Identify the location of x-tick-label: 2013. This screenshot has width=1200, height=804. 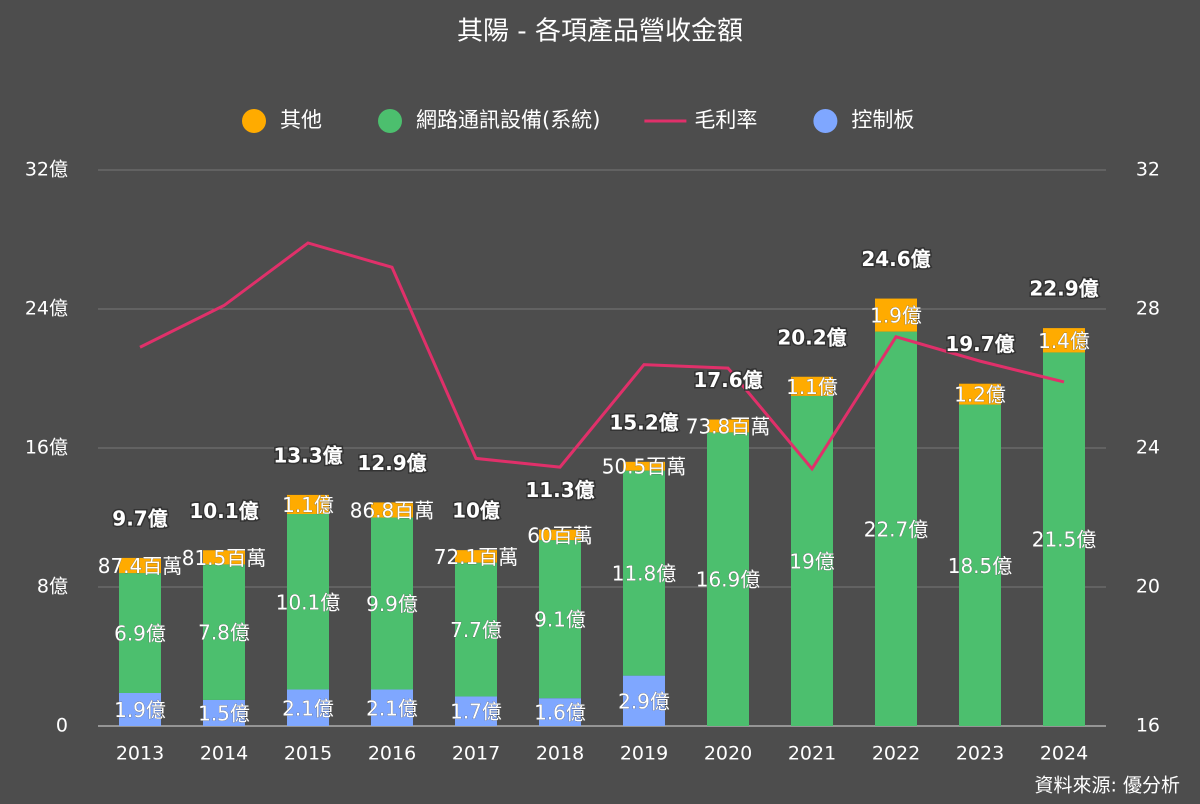
(140, 754).